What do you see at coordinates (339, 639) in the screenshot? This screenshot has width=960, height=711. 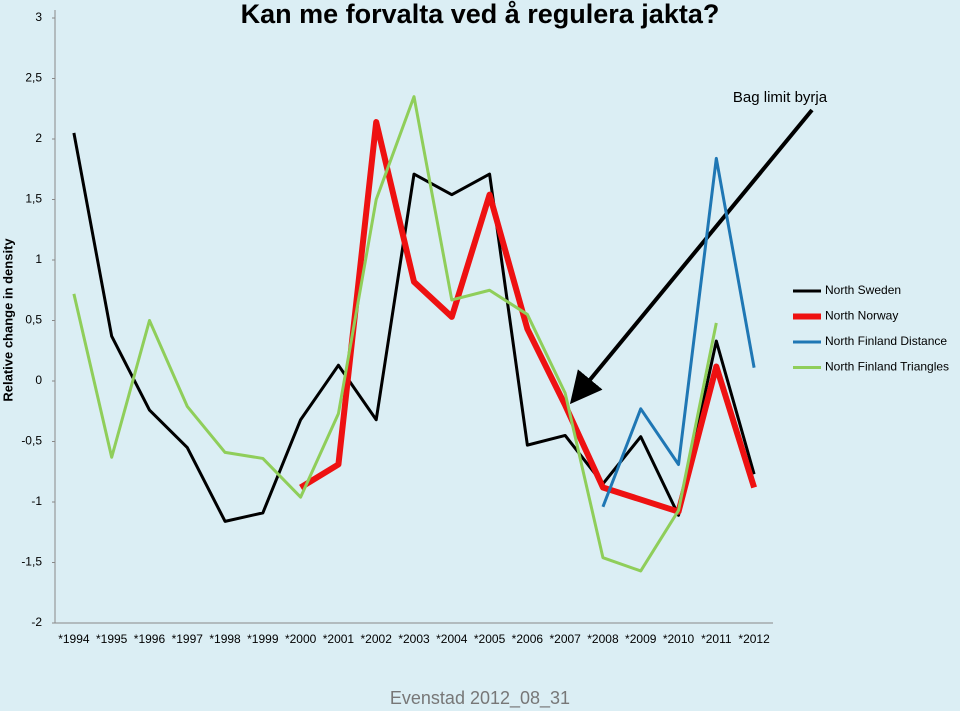 I see `x-tick-label: *2001` at bounding box center [339, 639].